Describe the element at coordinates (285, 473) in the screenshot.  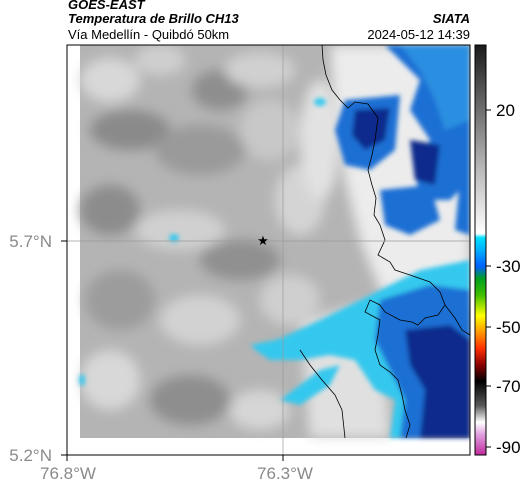
I see `lon-tick-label: 76.3°W` at that location.